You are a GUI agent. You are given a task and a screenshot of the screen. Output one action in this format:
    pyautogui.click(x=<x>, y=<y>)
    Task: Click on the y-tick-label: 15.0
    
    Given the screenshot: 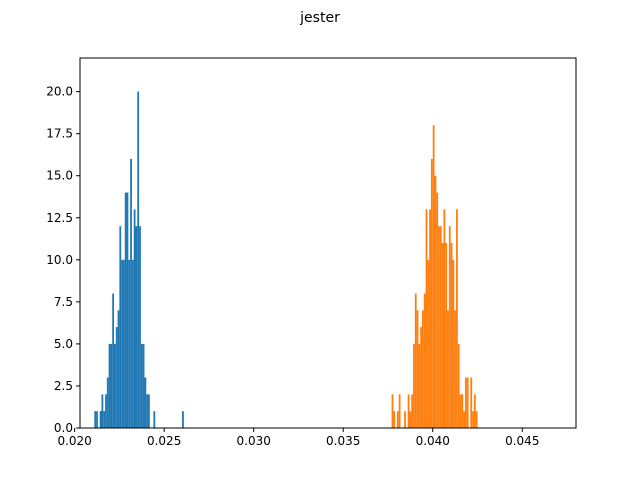 What is the action you would take?
    pyautogui.click(x=59, y=176)
    